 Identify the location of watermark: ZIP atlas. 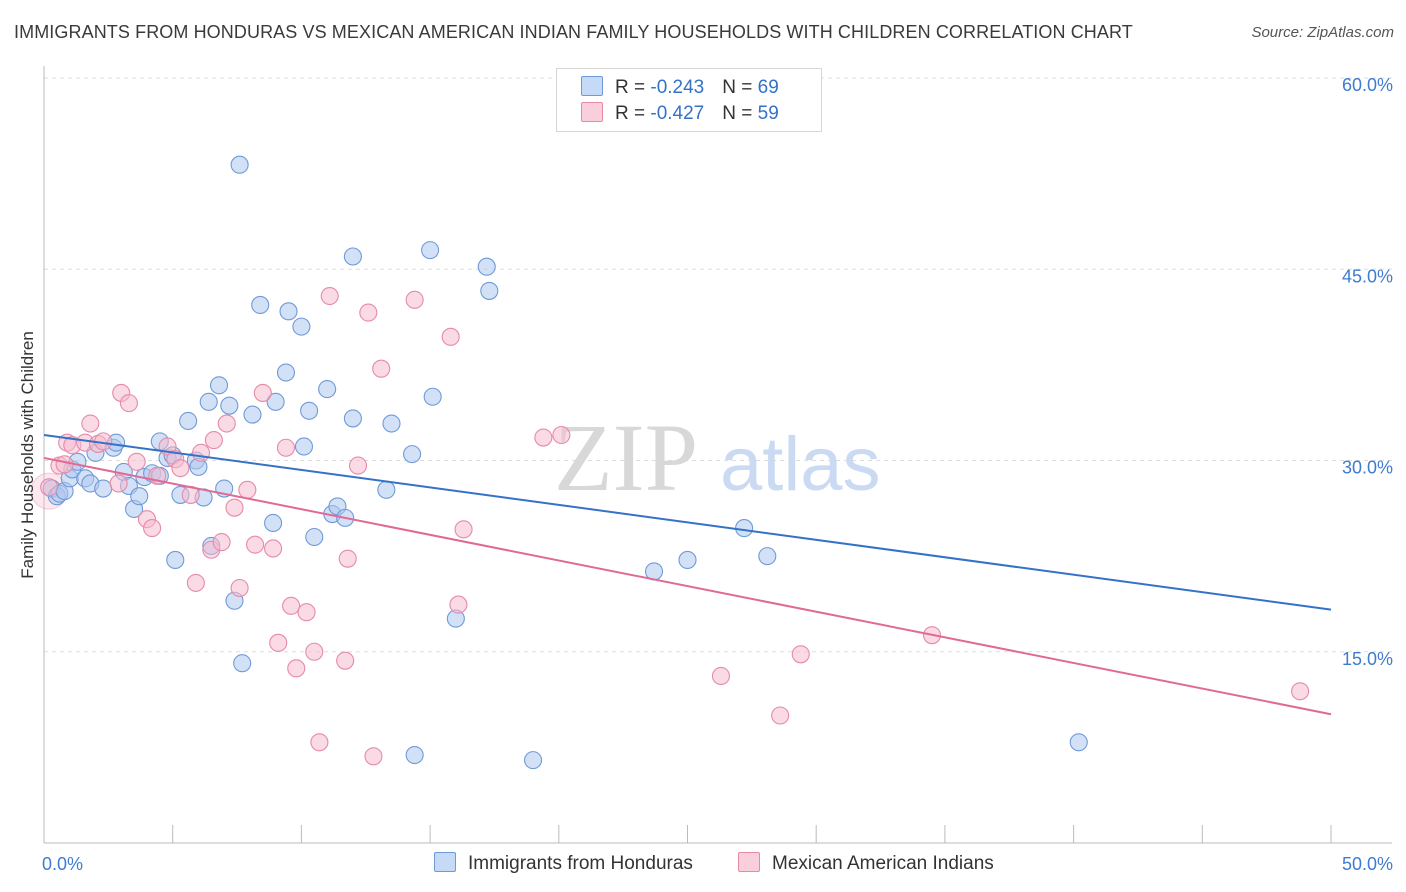
(717, 457).